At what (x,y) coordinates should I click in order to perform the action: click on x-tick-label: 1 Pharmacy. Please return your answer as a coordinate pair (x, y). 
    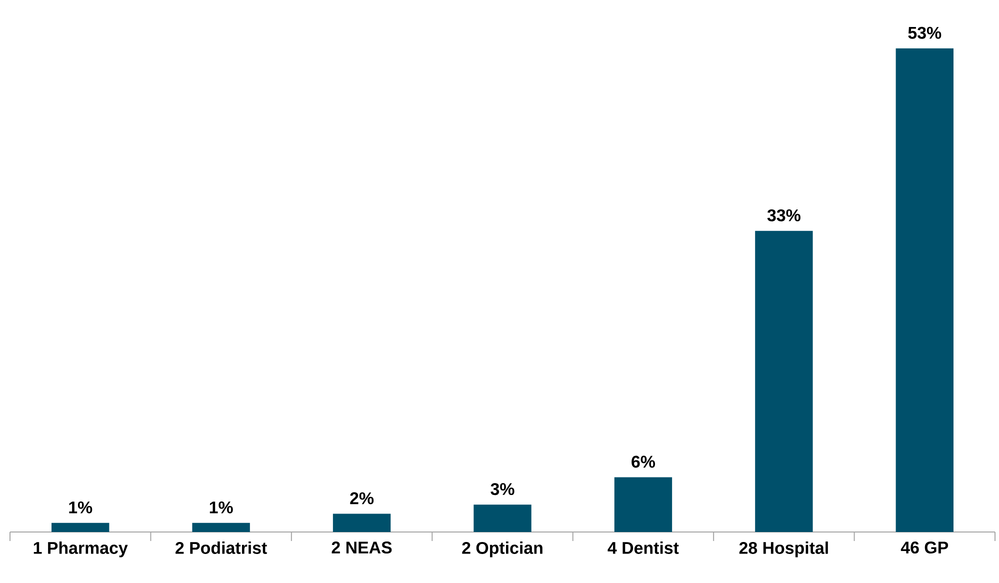
    Looking at the image, I should click on (81, 550).